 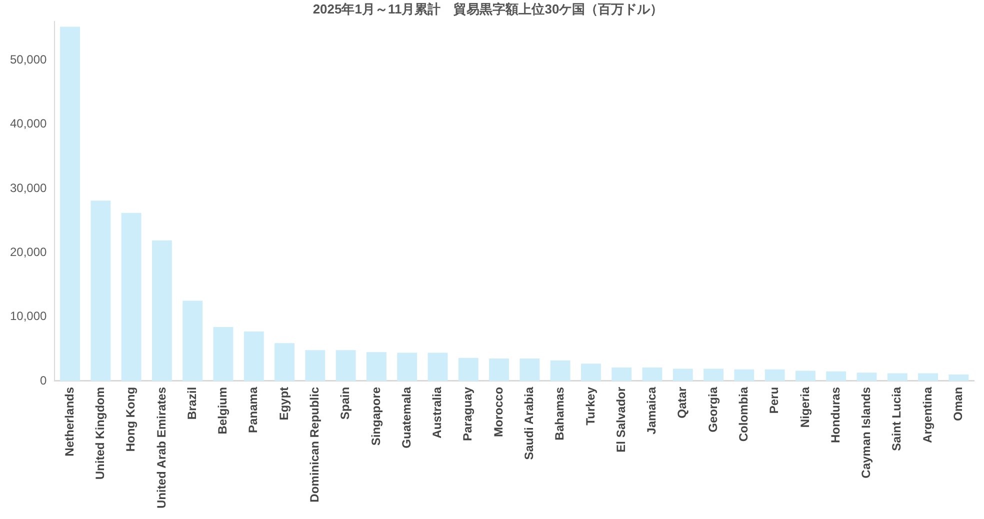 What do you see at coordinates (29, 251) in the screenshot?
I see `y-tick-label: 20,000` at bounding box center [29, 251].